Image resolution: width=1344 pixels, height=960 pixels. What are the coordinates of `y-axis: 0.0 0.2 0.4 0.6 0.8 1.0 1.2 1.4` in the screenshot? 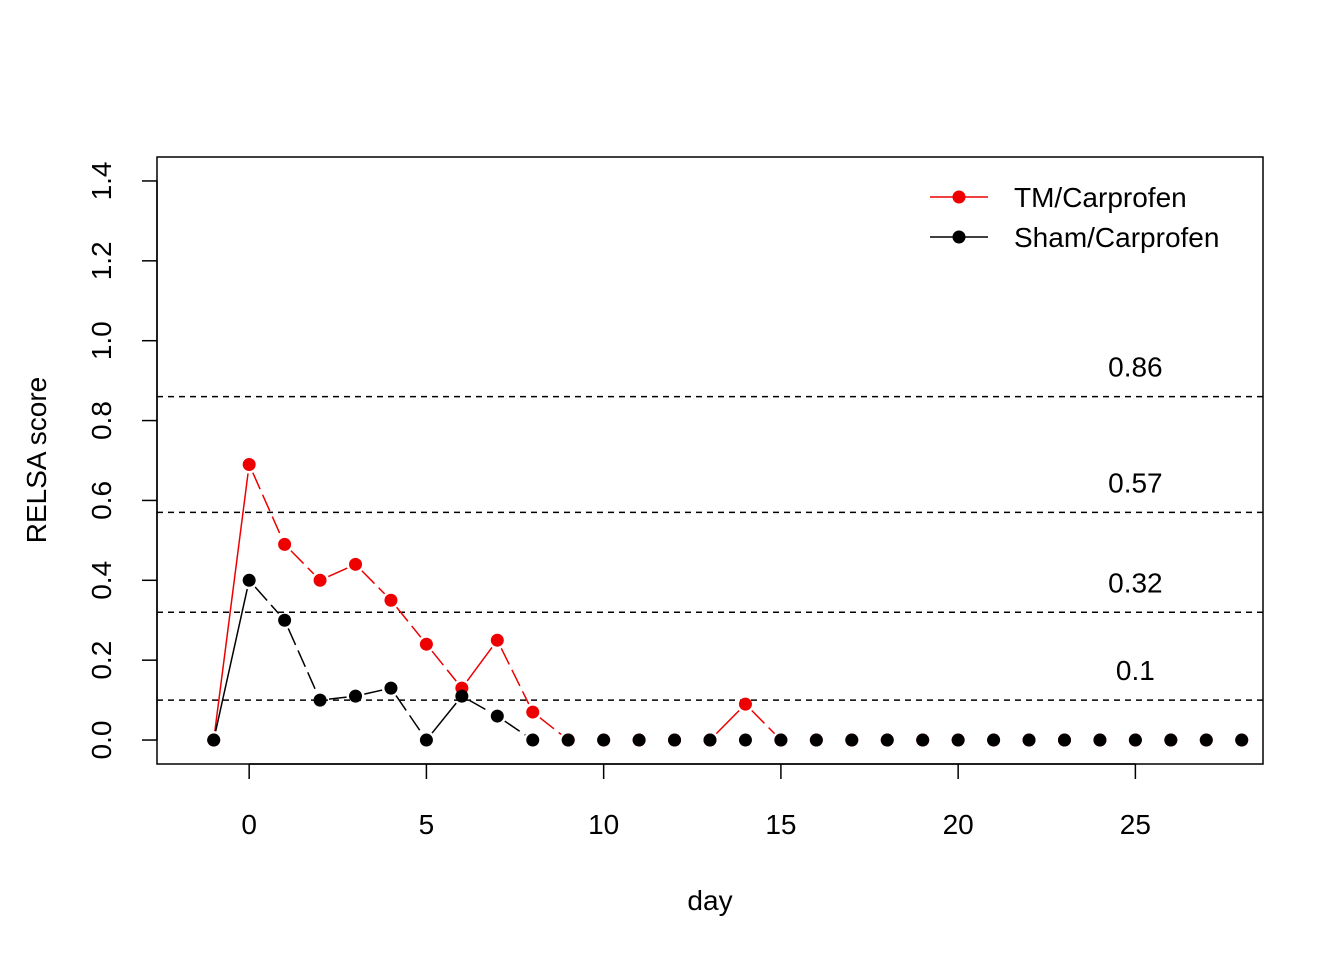 It's located at (122, 460).